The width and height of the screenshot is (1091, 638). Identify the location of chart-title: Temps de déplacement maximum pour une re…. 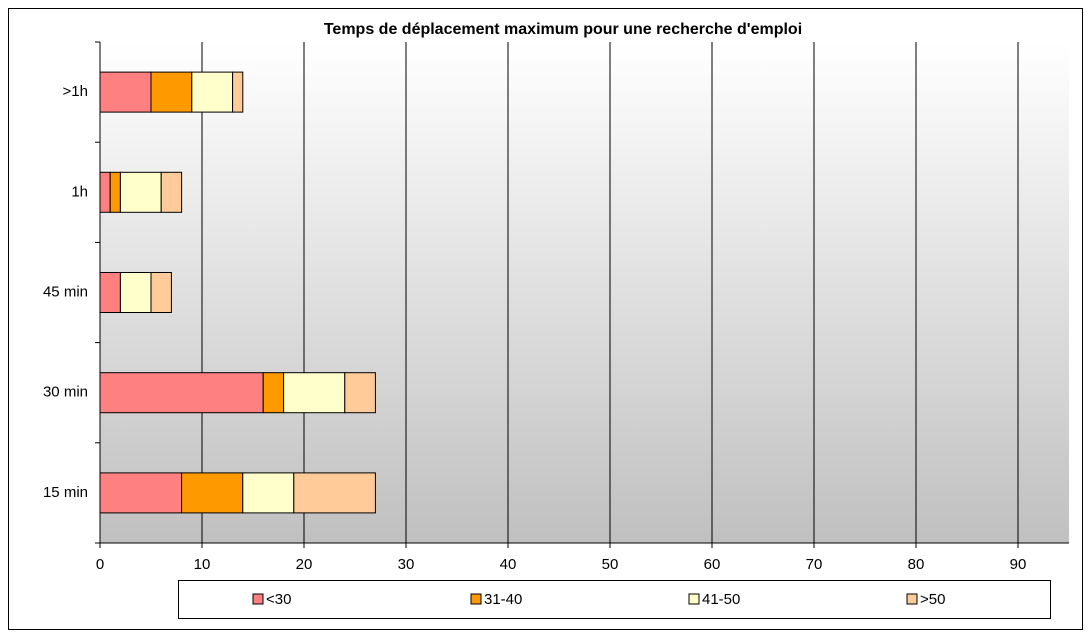
(563, 29).